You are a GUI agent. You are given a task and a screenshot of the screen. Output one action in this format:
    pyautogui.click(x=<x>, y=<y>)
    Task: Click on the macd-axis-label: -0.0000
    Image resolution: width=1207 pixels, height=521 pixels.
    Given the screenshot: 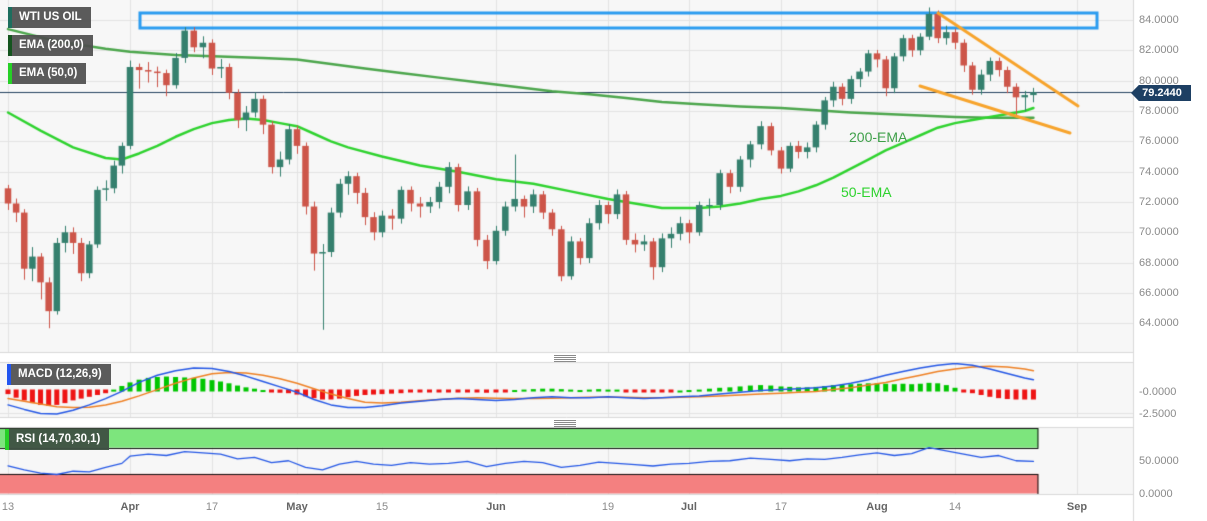 What is the action you would take?
    pyautogui.click(x=1158, y=391)
    